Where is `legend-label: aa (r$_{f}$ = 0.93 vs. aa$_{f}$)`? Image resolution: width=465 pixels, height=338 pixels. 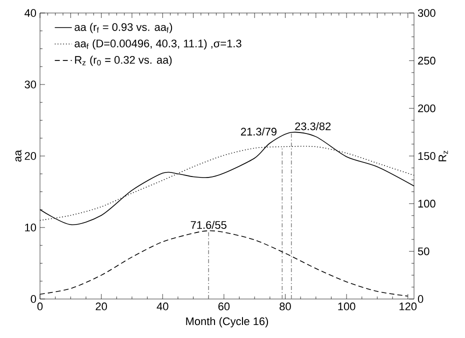 legend-label: aa (r$_{f}$ = 0.93 vs. aa$_{f}$) is located at coordinates (123, 28).